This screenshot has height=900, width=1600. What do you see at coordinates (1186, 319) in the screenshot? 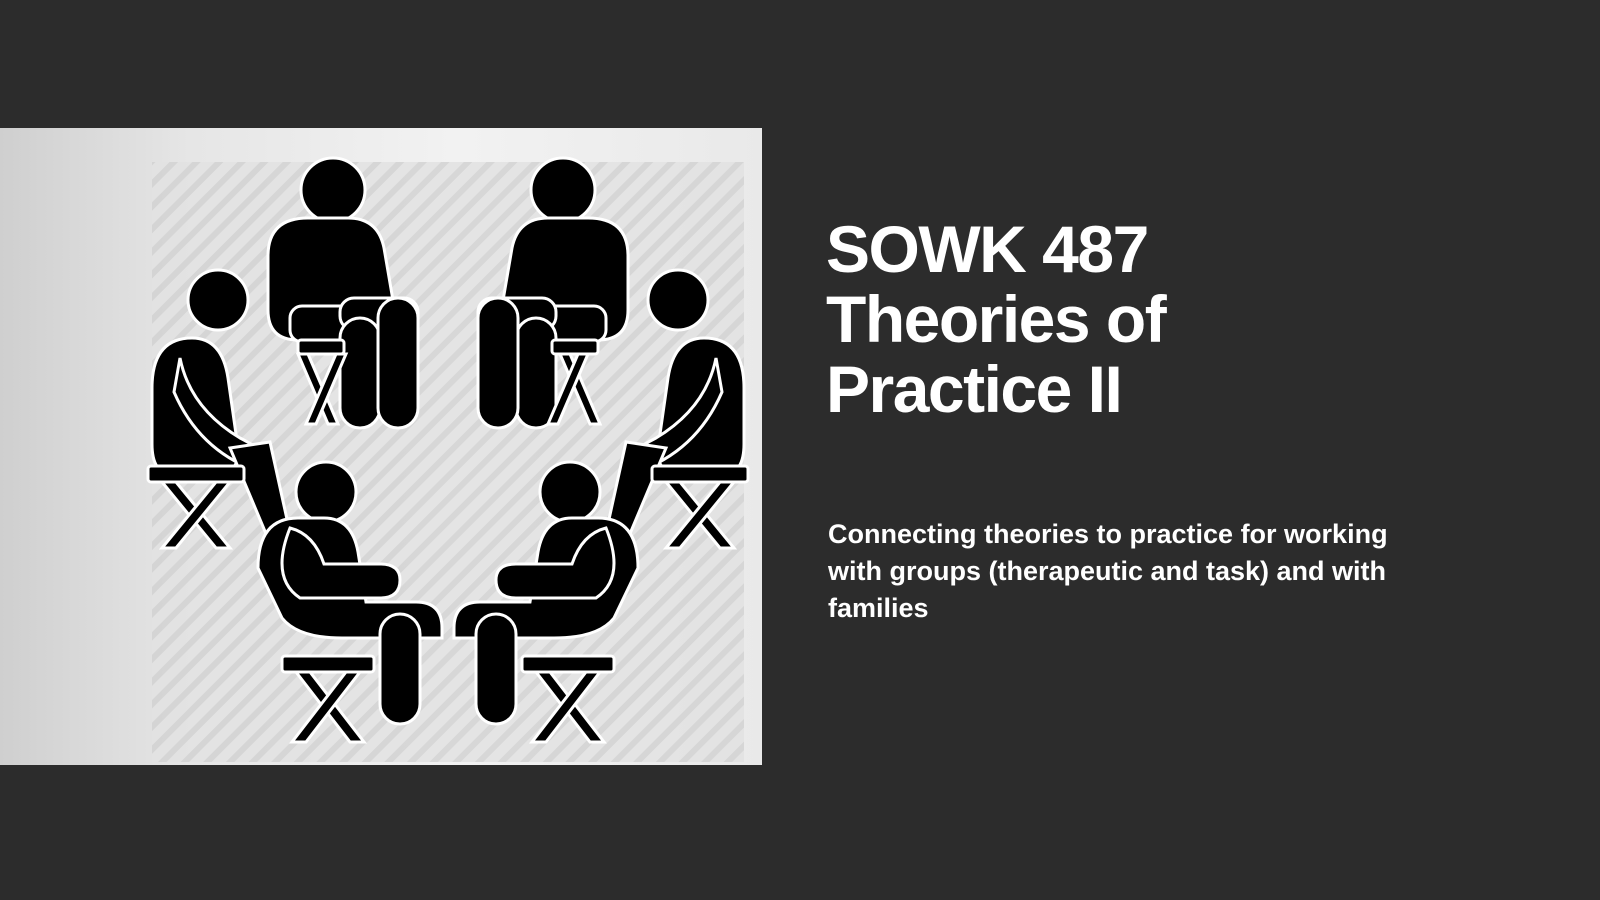
I see `slide-title: SOWK 487 Theories of Practice II` at bounding box center [1186, 319].